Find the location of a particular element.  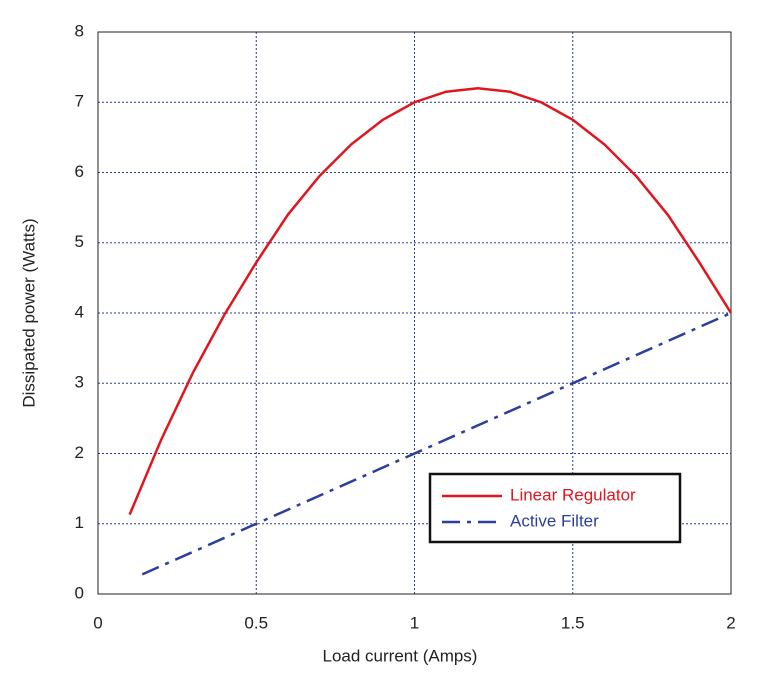

legend-label: Active Filter is located at coordinates (554, 520).